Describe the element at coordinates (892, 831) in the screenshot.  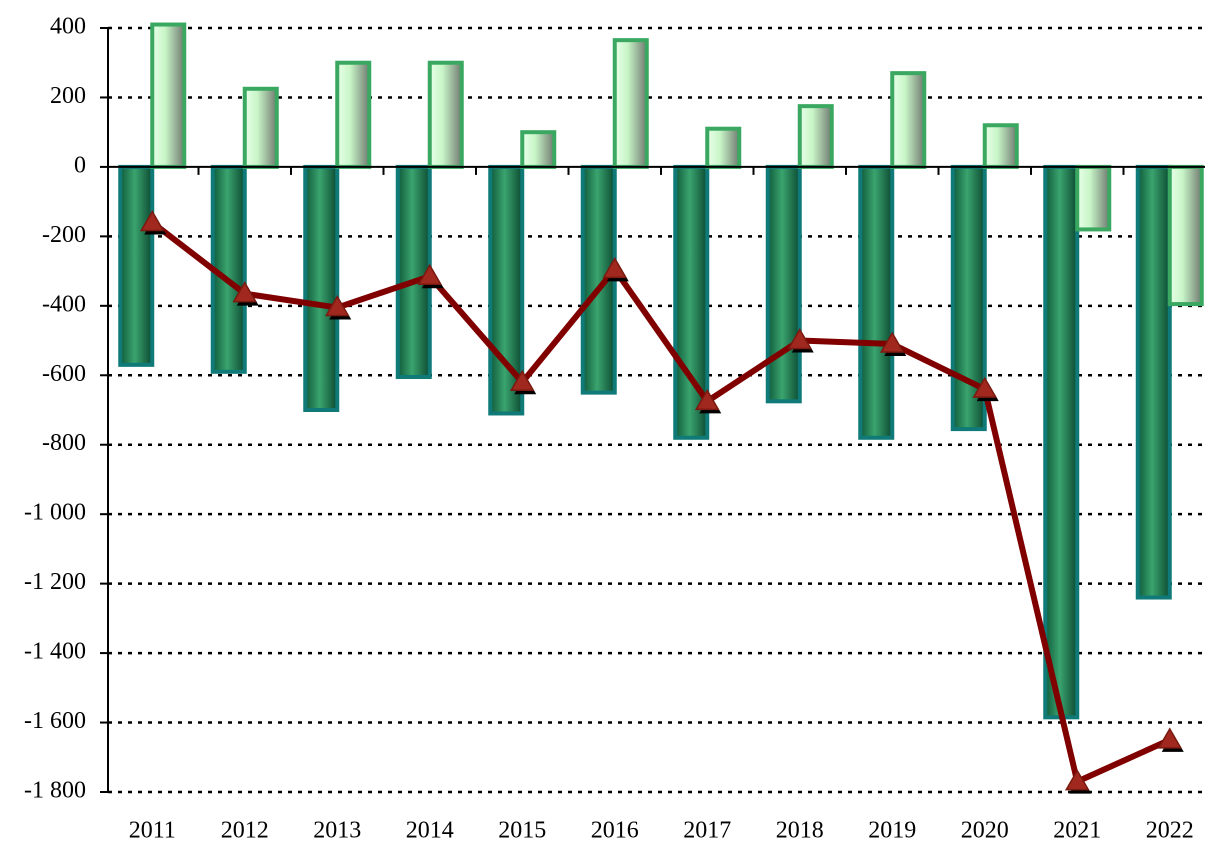
I see `x-tick-label: 2019` at that location.